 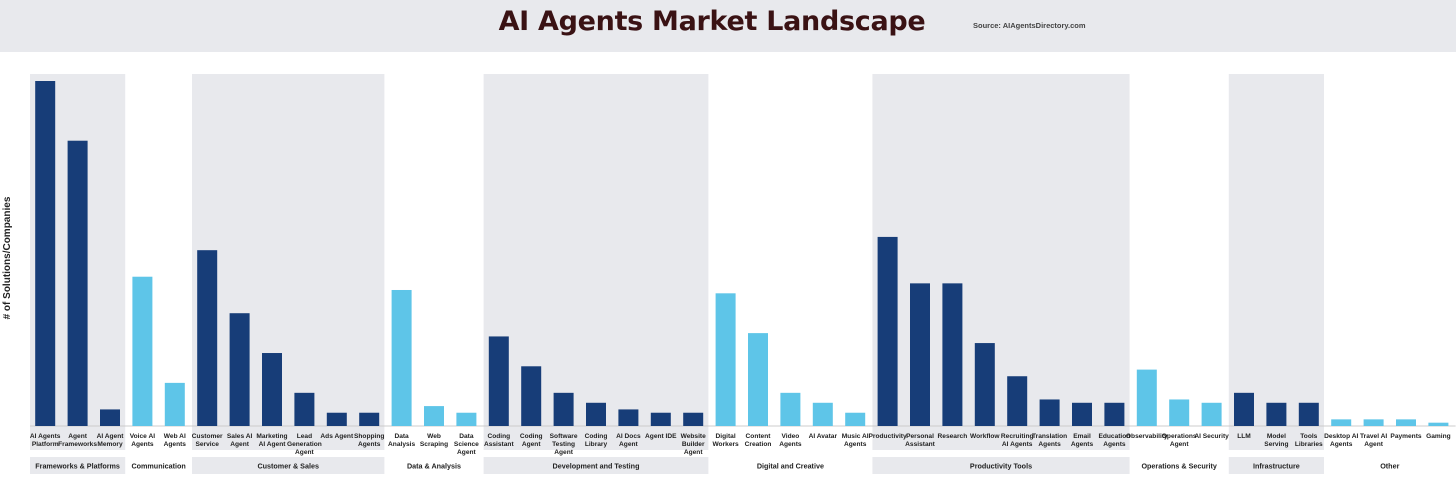 I want to click on tick-label-9-1: Travel AI Agent, so click(x=1373, y=440).